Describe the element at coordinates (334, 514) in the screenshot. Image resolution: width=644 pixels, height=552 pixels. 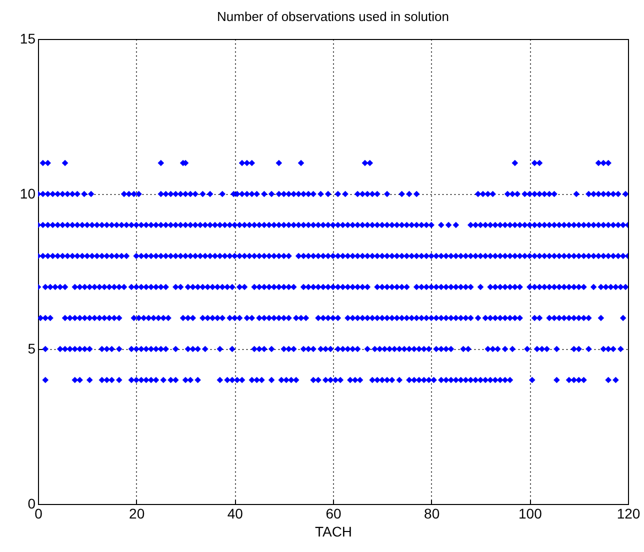
I see `x-tick-label: 60` at that location.